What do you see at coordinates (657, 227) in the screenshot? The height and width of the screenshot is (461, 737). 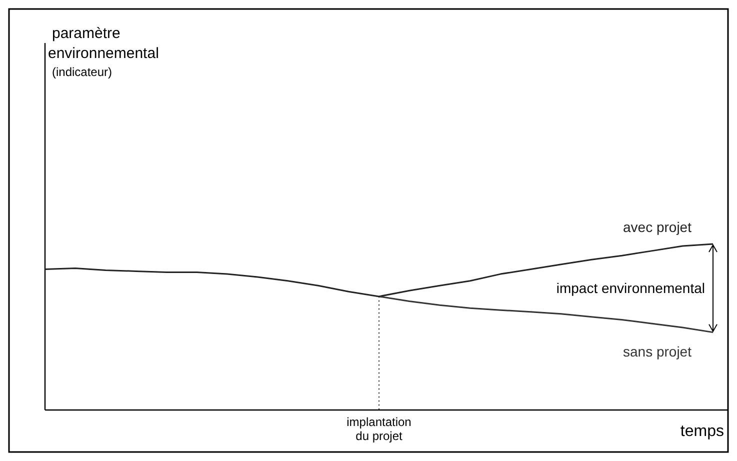 I see `series-label: avec projet` at bounding box center [657, 227].